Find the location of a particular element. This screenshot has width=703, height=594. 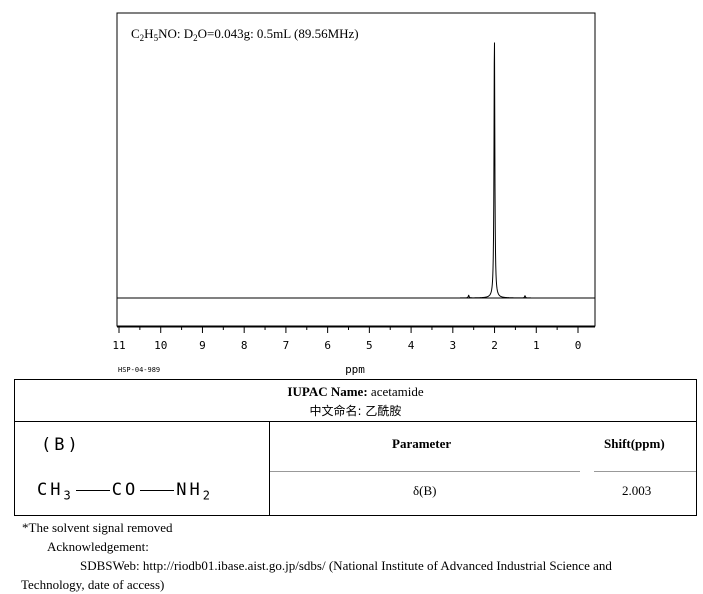

chinese-name: 乙酰胺 is located at coordinates (383, 411).